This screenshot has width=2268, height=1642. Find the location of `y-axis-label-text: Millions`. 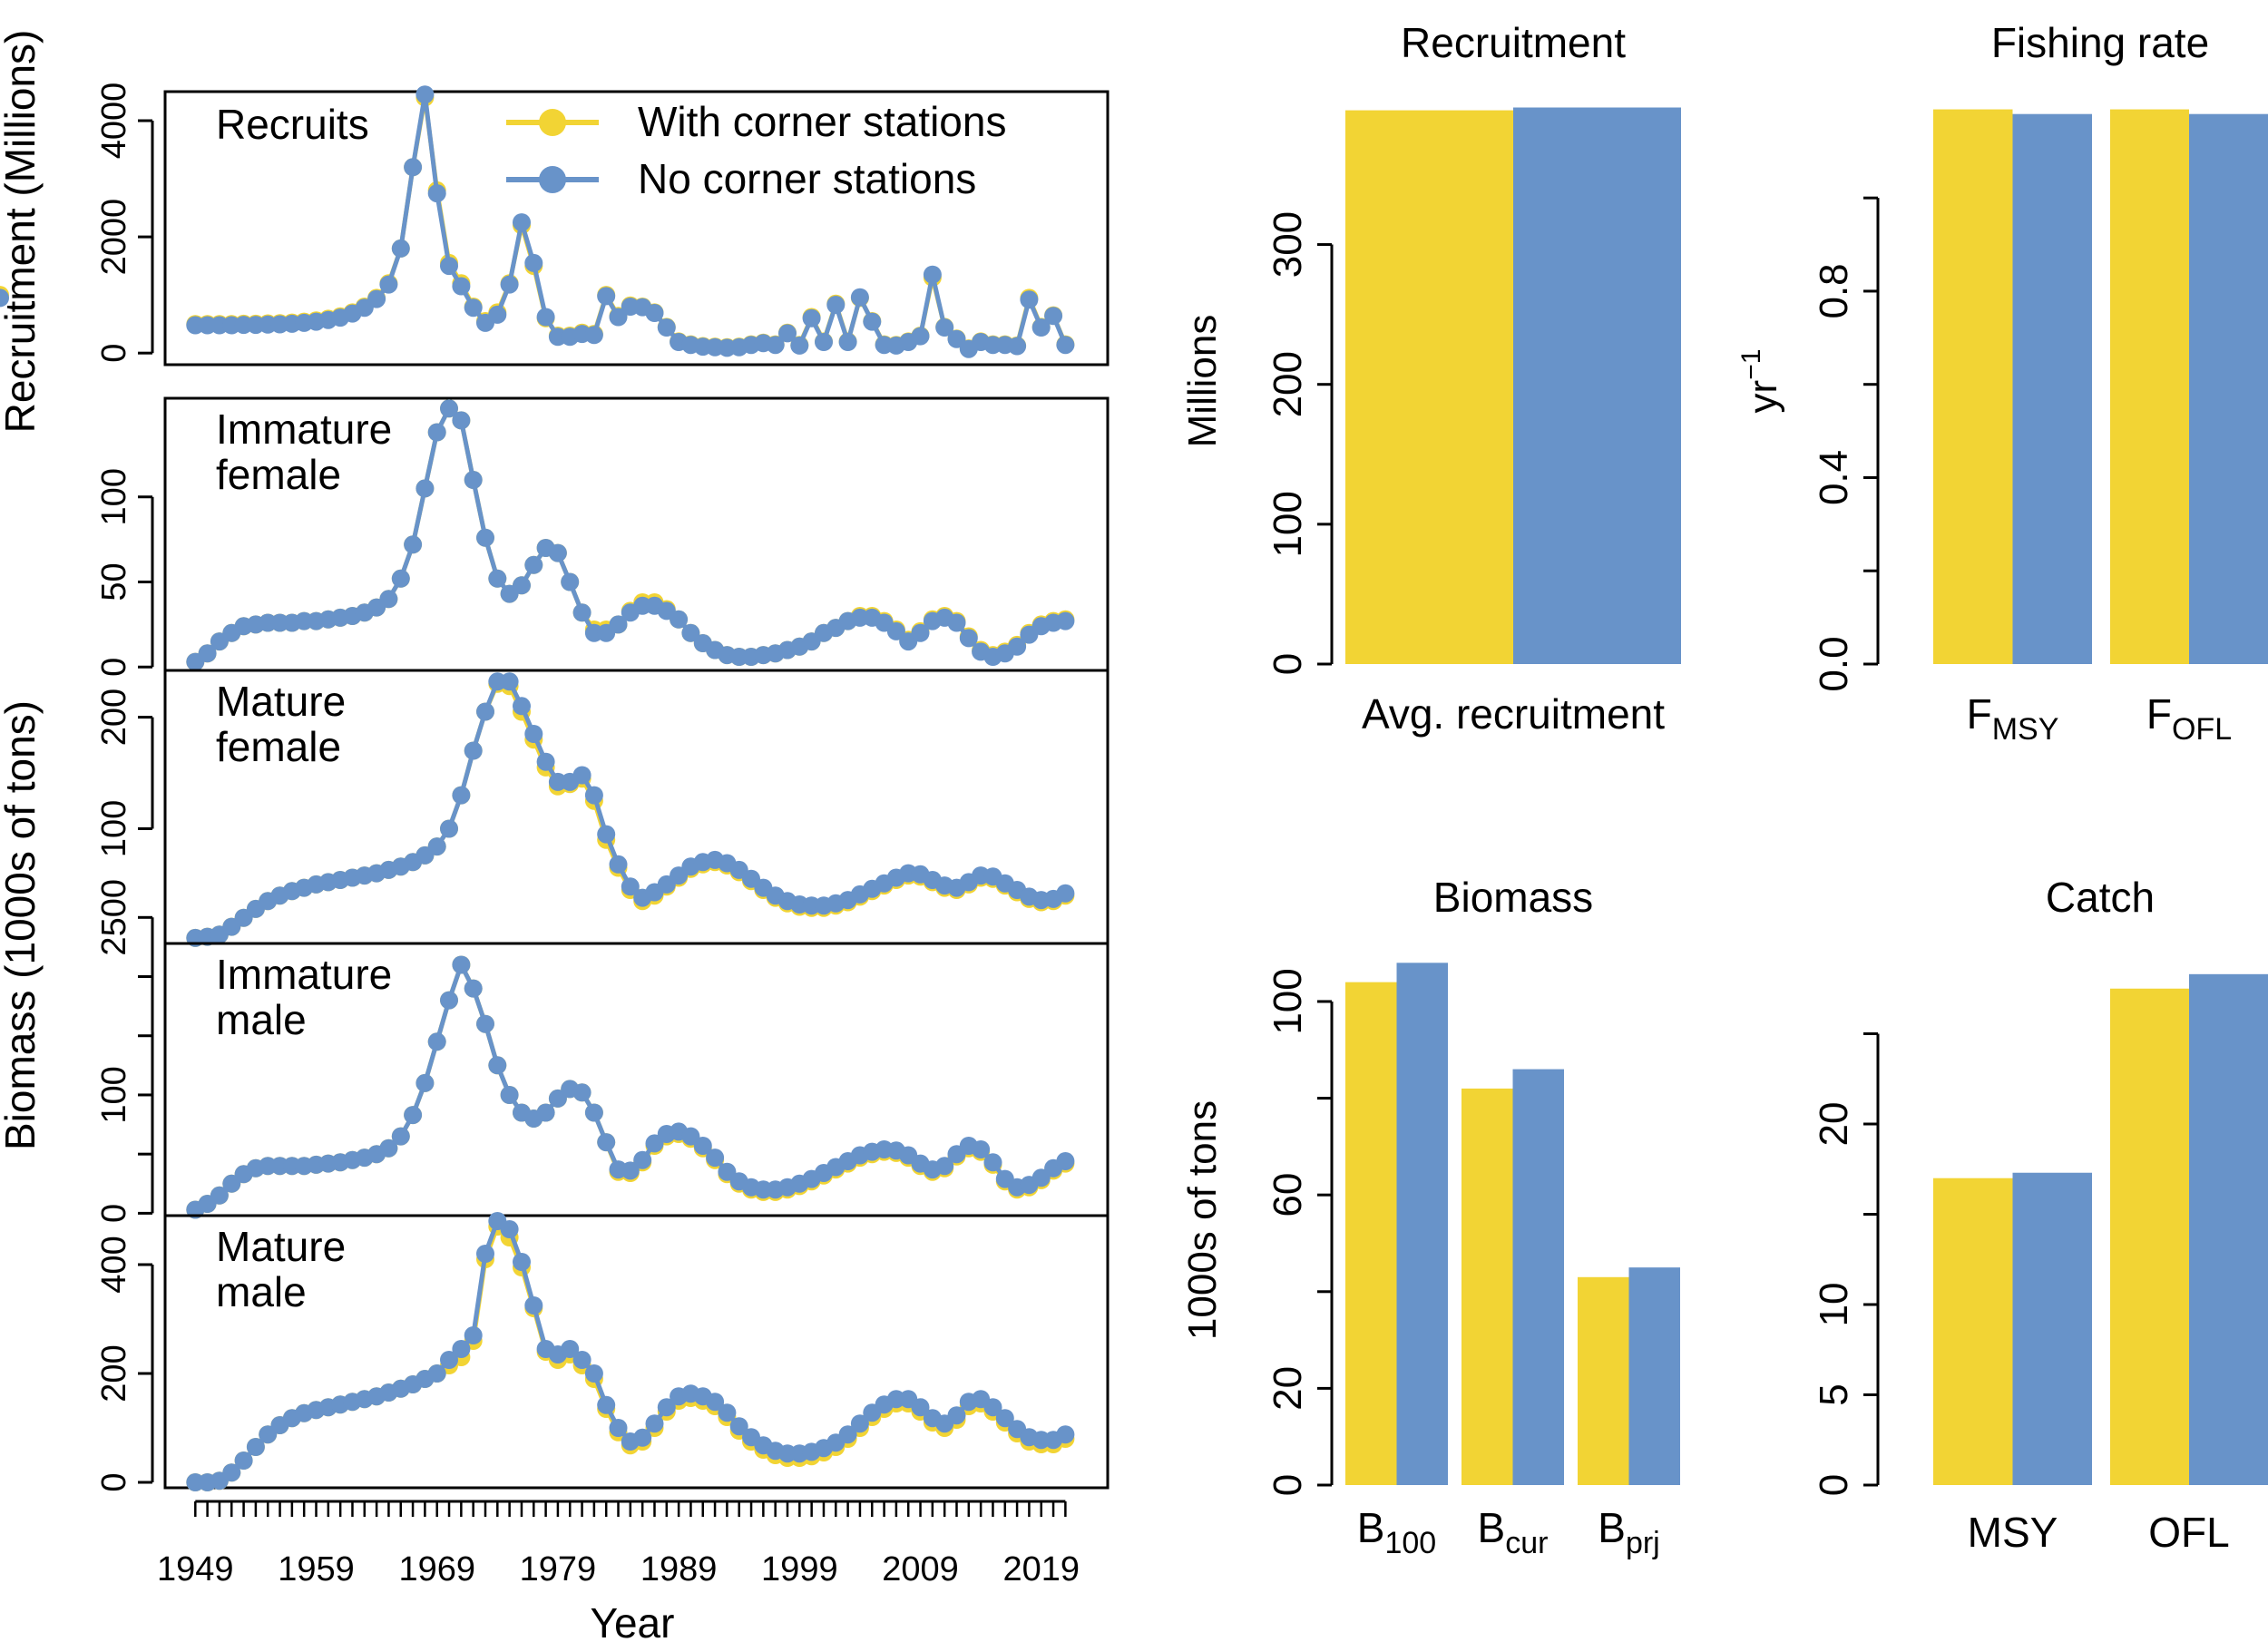

y-axis-label-text: Millions is located at coordinates (1203, 382).